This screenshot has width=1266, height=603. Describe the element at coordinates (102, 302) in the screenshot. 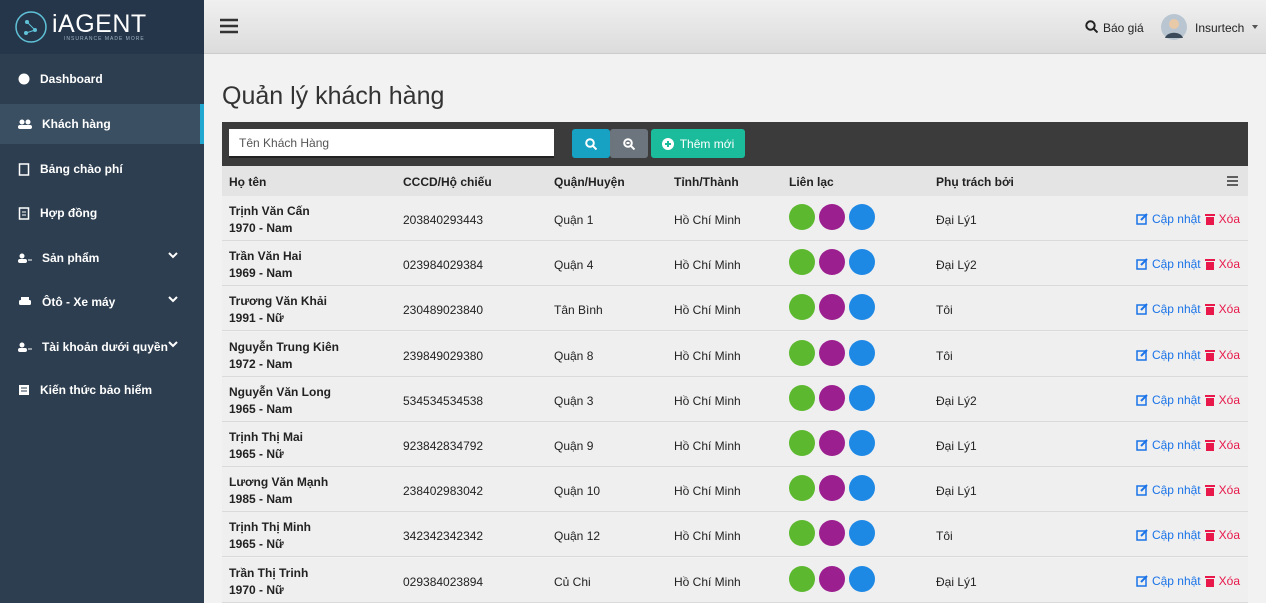

I see `menu-item: Ôtô - Xe máy` at that location.